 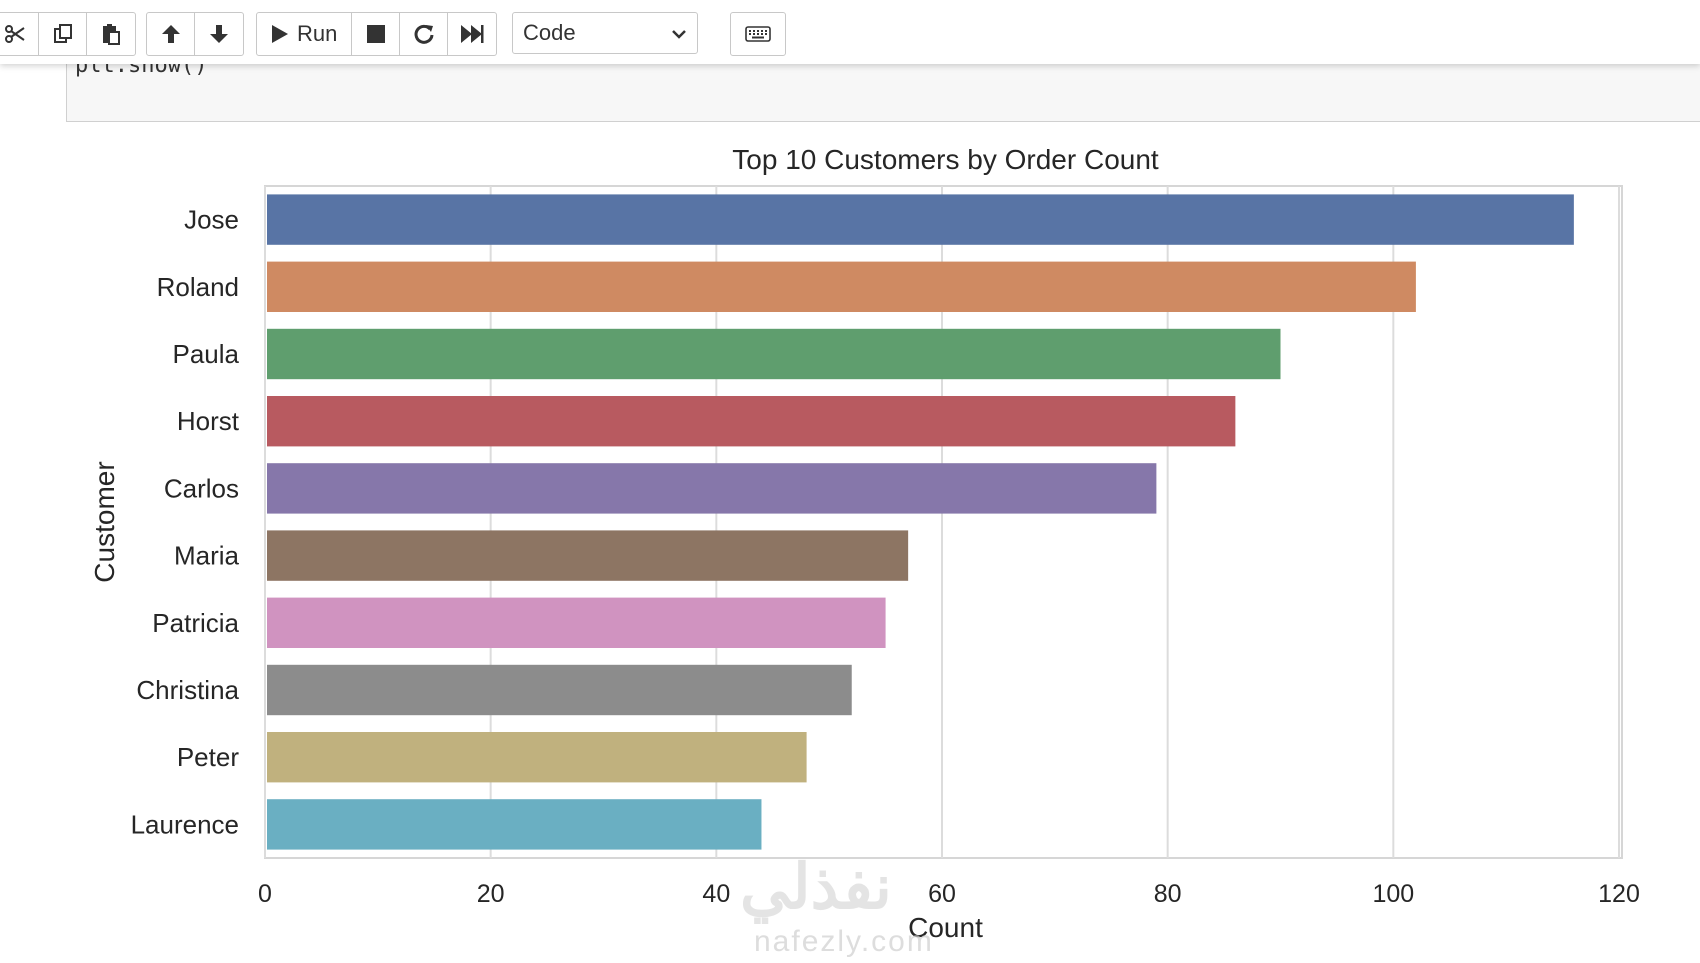 I want to click on copy-button, so click(x=63, y=34).